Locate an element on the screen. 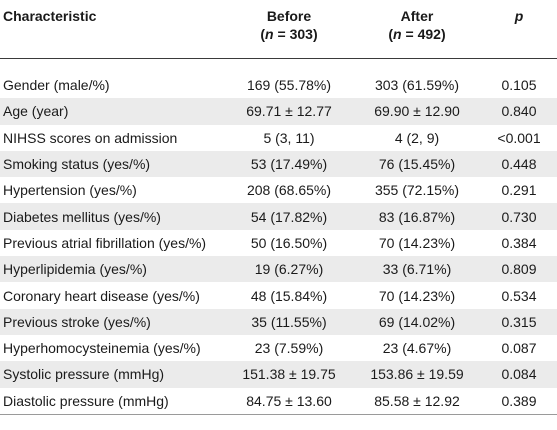 Image resolution: width=557 pixels, height=430 pixels. cell-p-value: 0.384 is located at coordinates (519, 242).